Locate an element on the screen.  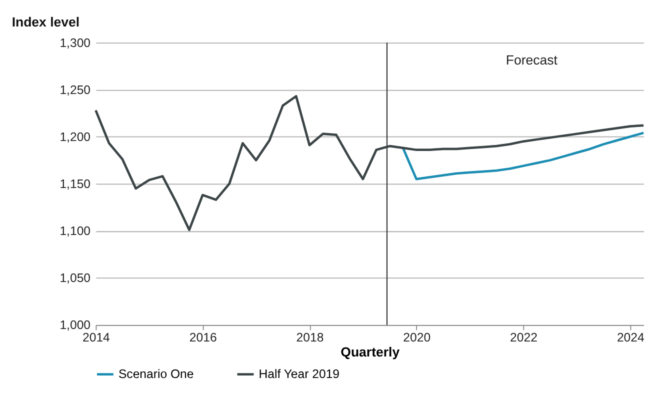
x-tick-label: 2016 is located at coordinates (203, 337).